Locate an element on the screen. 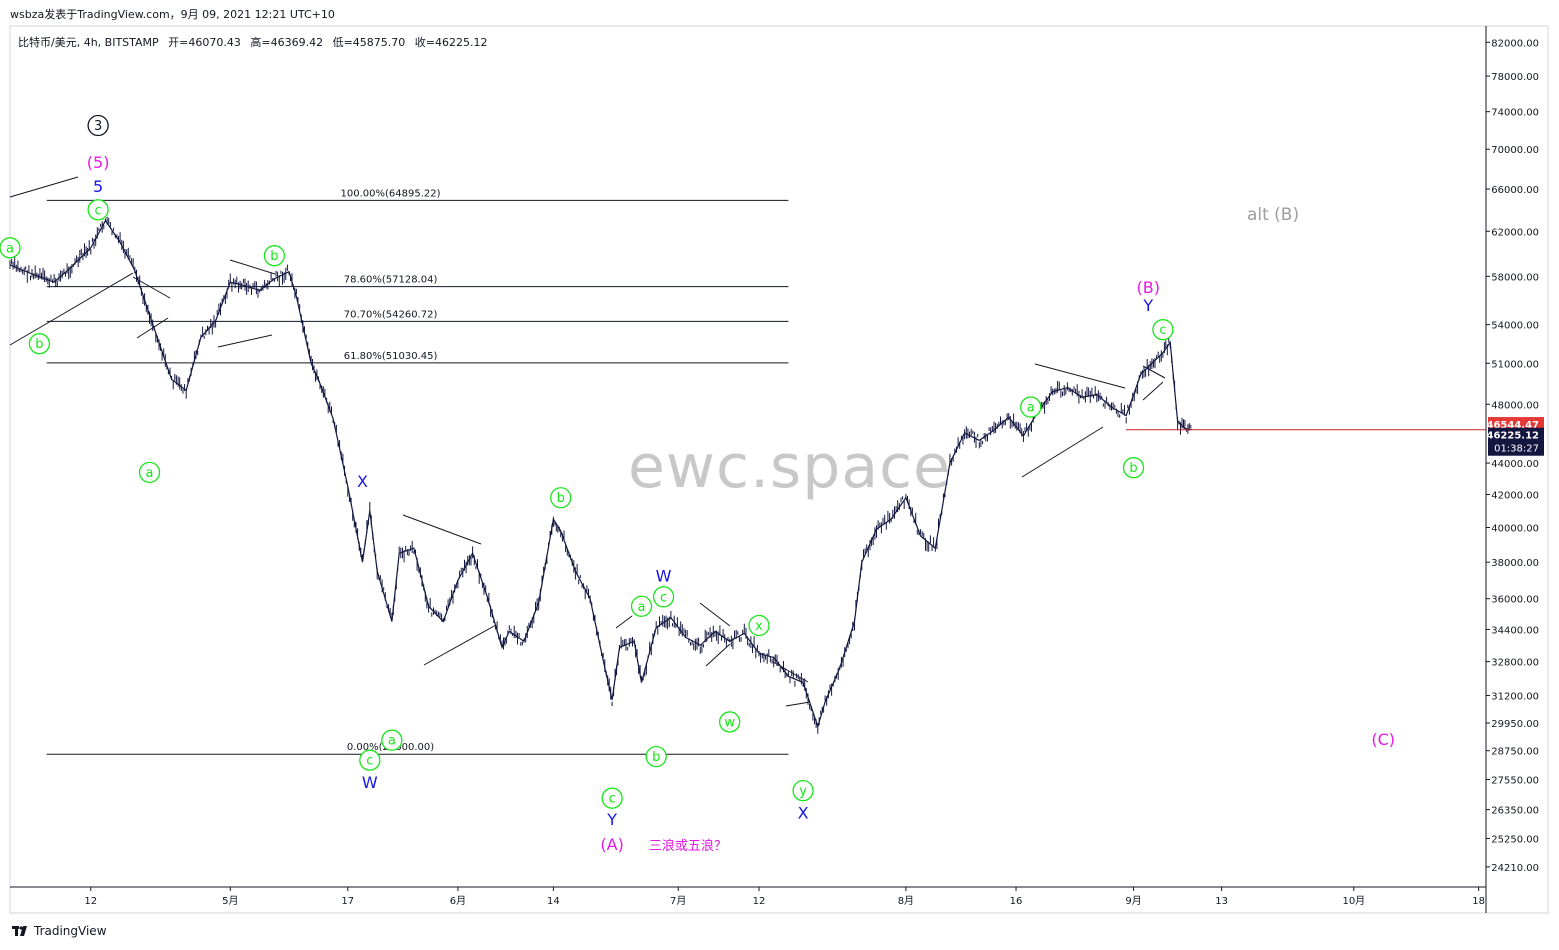 This screenshot has height=950, width=1559. y-tick-label: 31200.00 is located at coordinates (1515, 696).